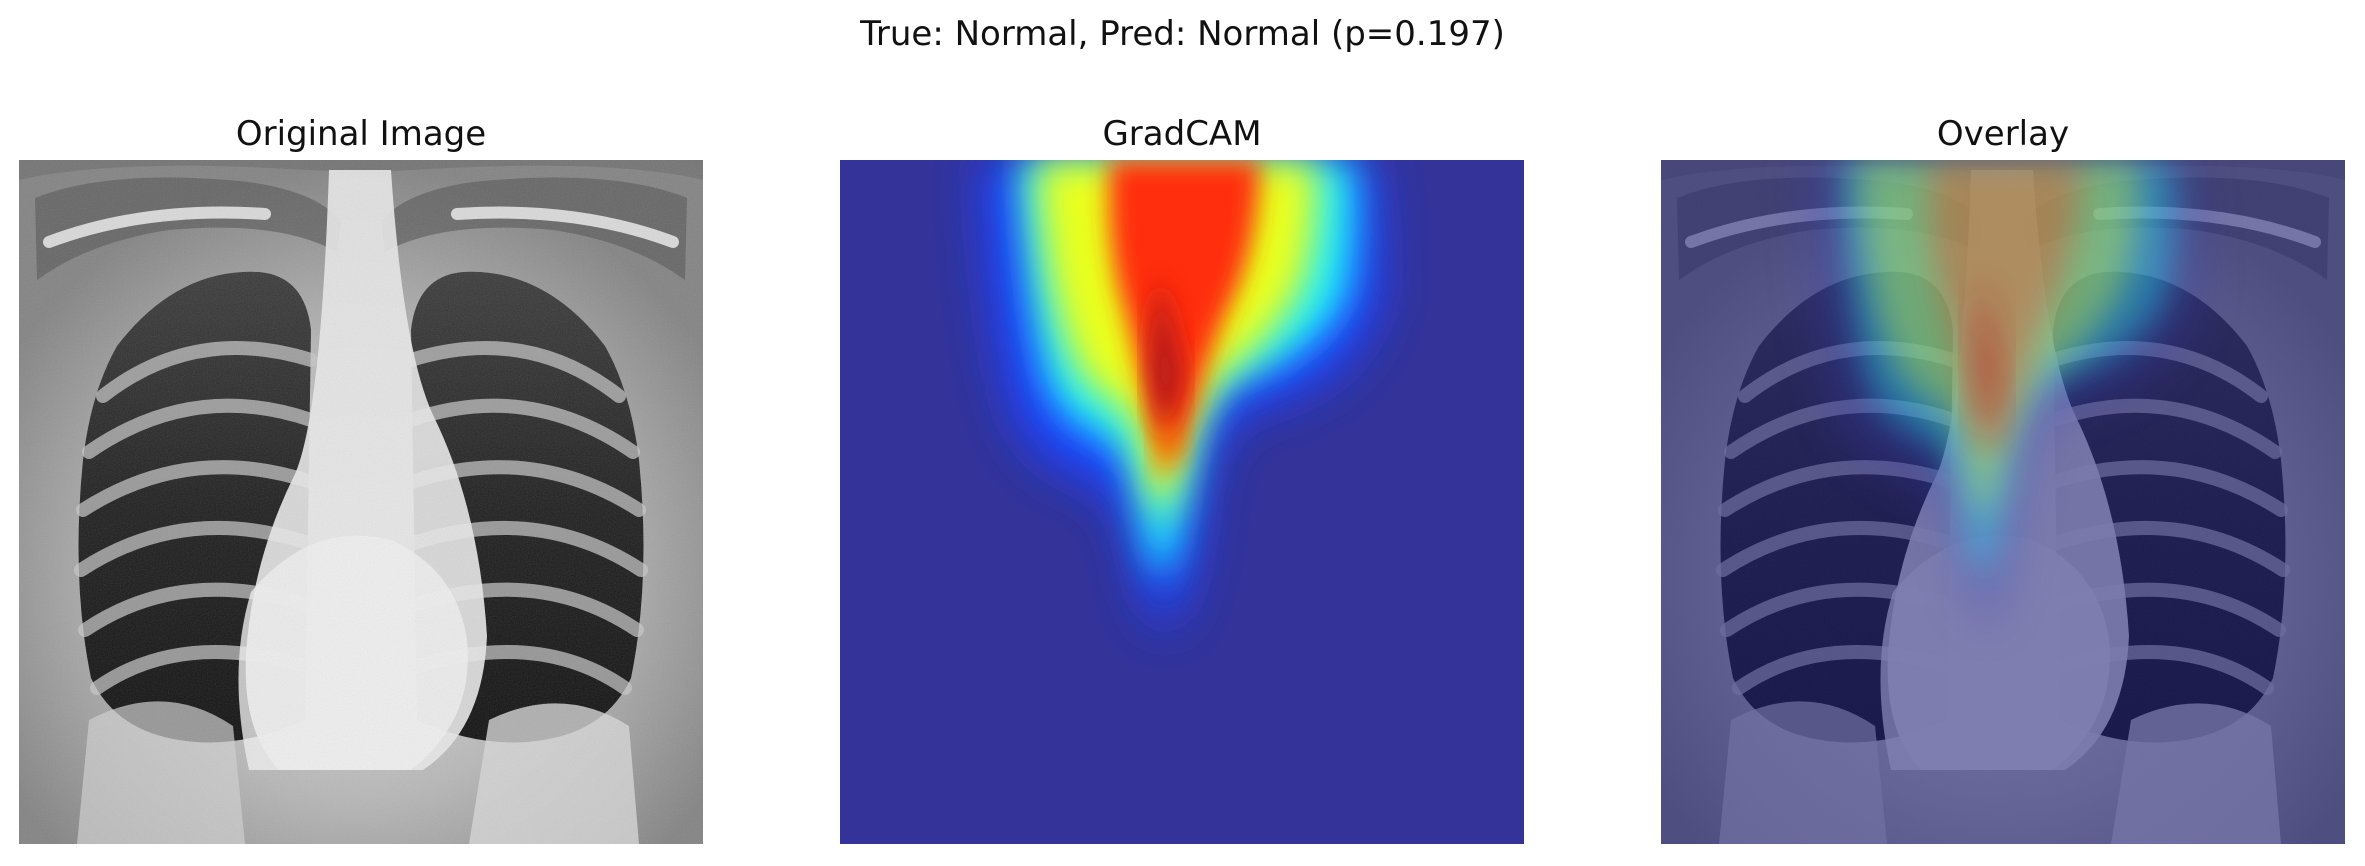 The image size is (2365, 866). What do you see at coordinates (2003, 134) in the screenshot?
I see `overlay-title: Overlay` at bounding box center [2003, 134].